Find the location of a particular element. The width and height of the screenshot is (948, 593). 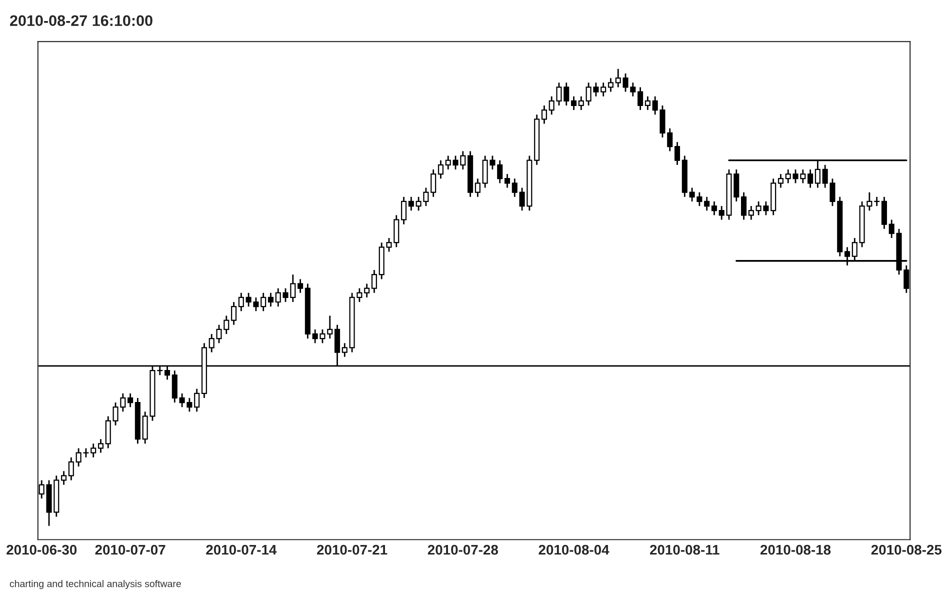

x-tick-label: 2010-08-04 is located at coordinates (574, 549).